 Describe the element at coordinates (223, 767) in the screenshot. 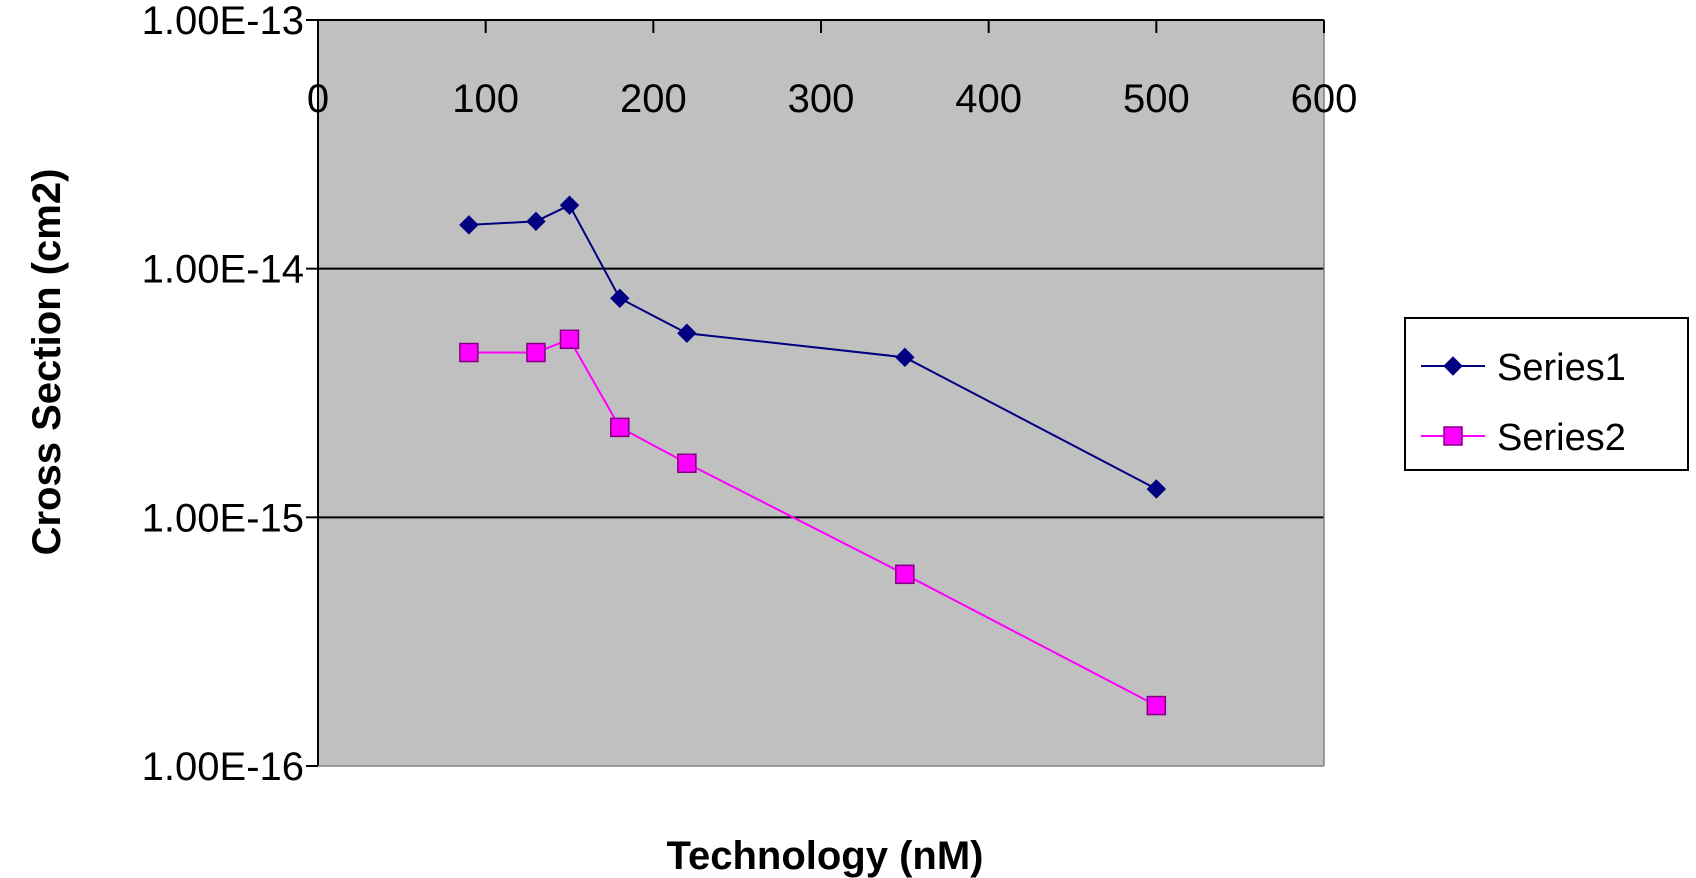

I see `y-tick-label-3: 1.00E-16` at that location.